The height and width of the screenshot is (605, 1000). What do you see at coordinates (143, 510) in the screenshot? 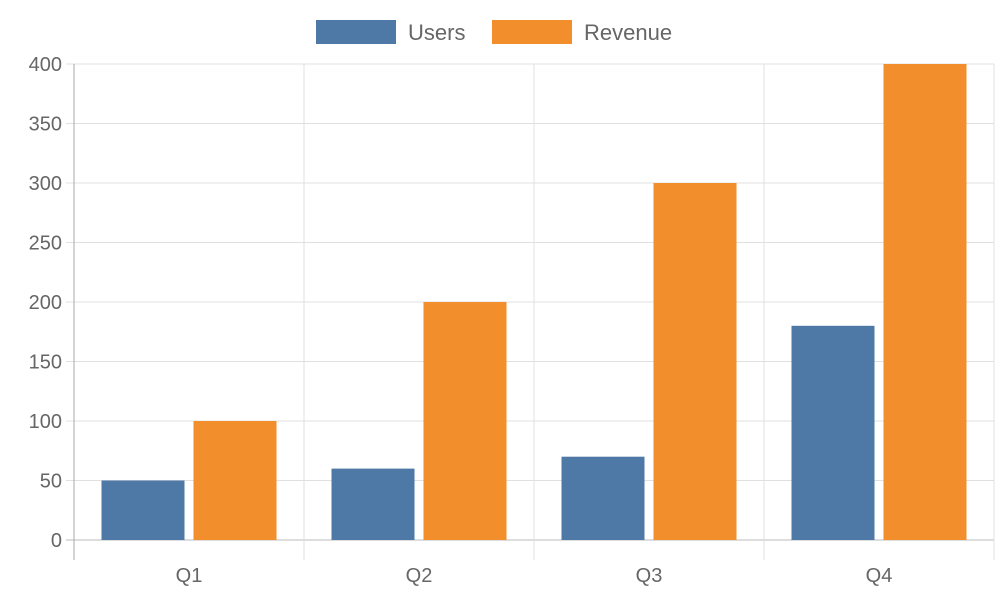
I see `bar-users-q1` at bounding box center [143, 510].